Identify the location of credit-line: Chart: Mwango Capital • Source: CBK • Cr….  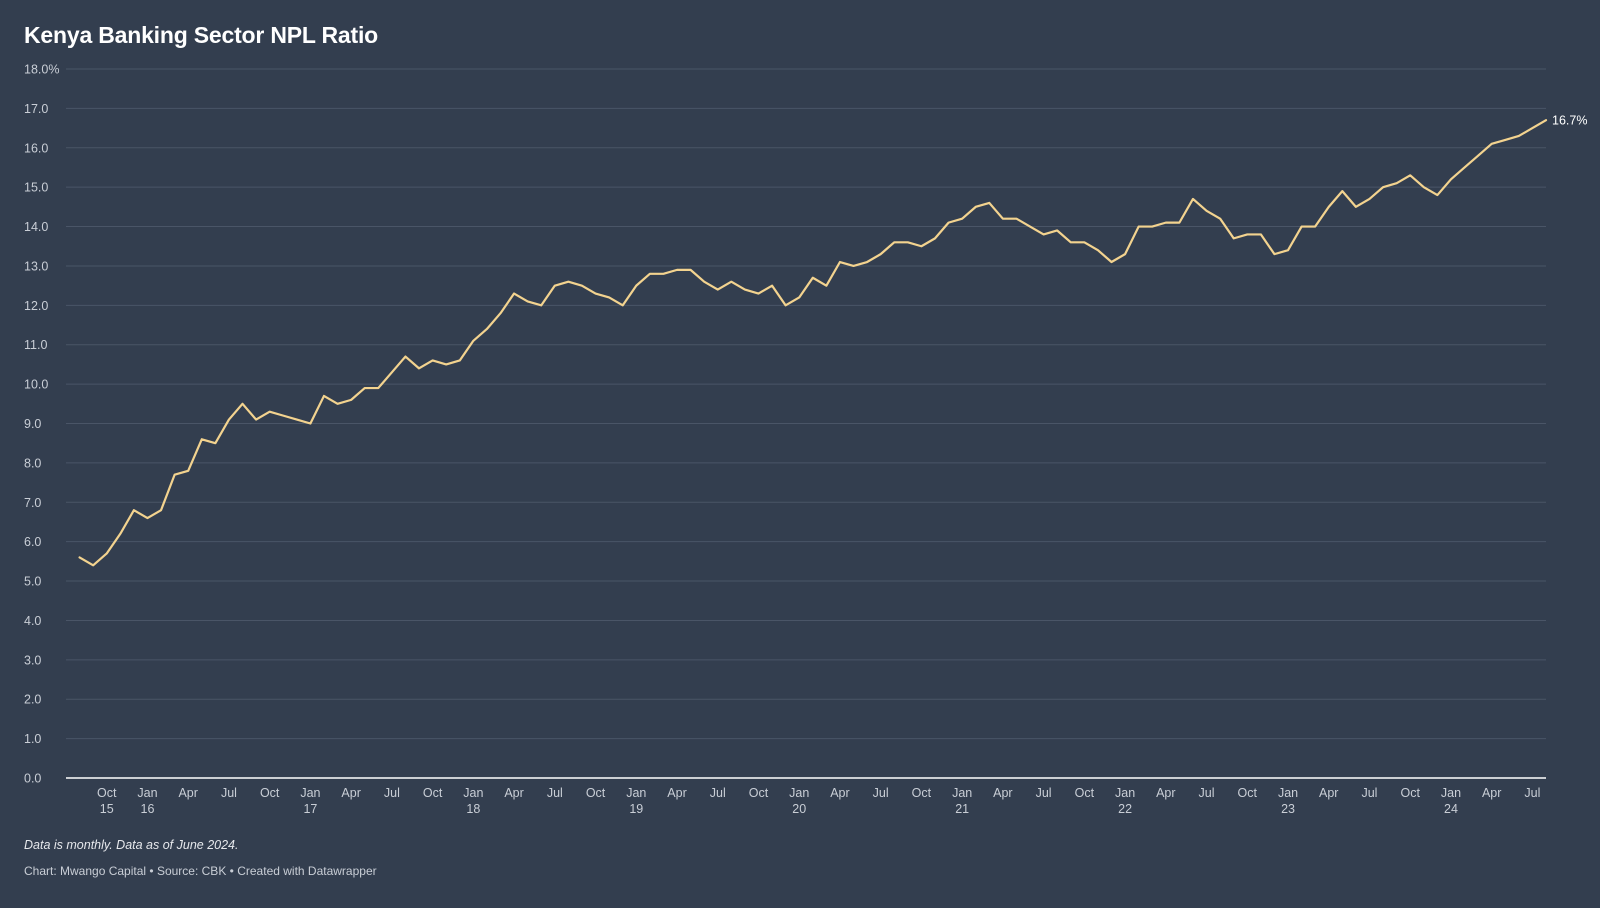
(200, 871).